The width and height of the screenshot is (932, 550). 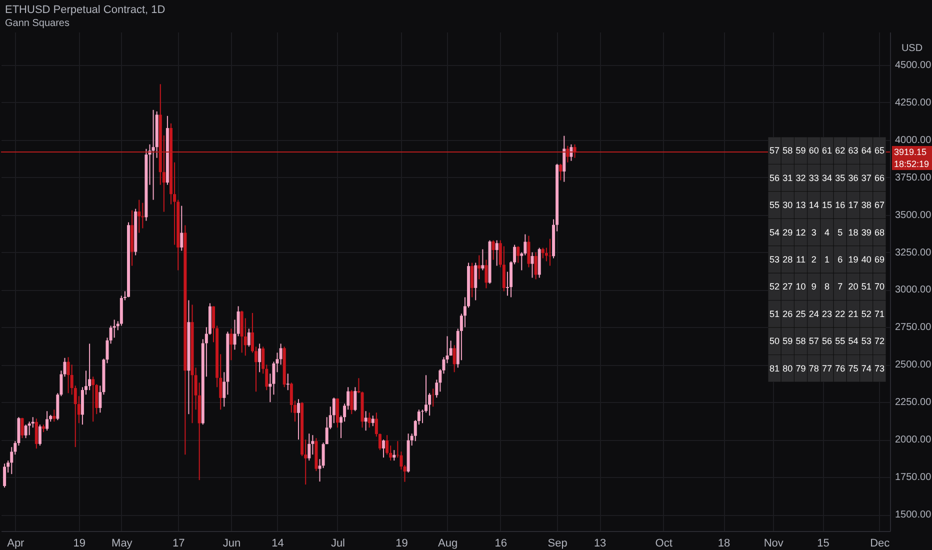 What do you see at coordinates (787, 313) in the screenshot?
I see `data-label: 26` at bounding box center [787, 313].